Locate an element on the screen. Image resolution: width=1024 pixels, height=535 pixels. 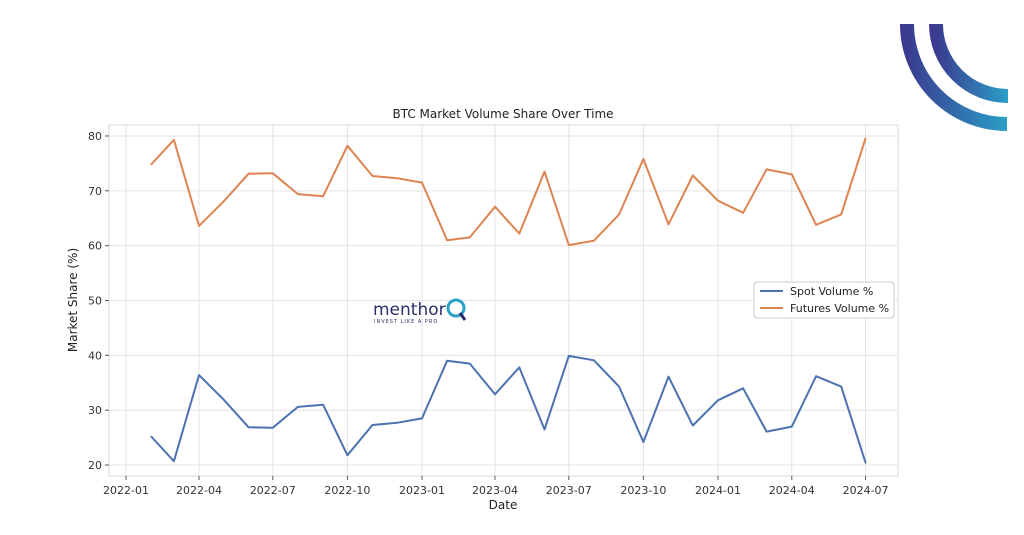
series-line-spot is located at coordinates (508, 409).